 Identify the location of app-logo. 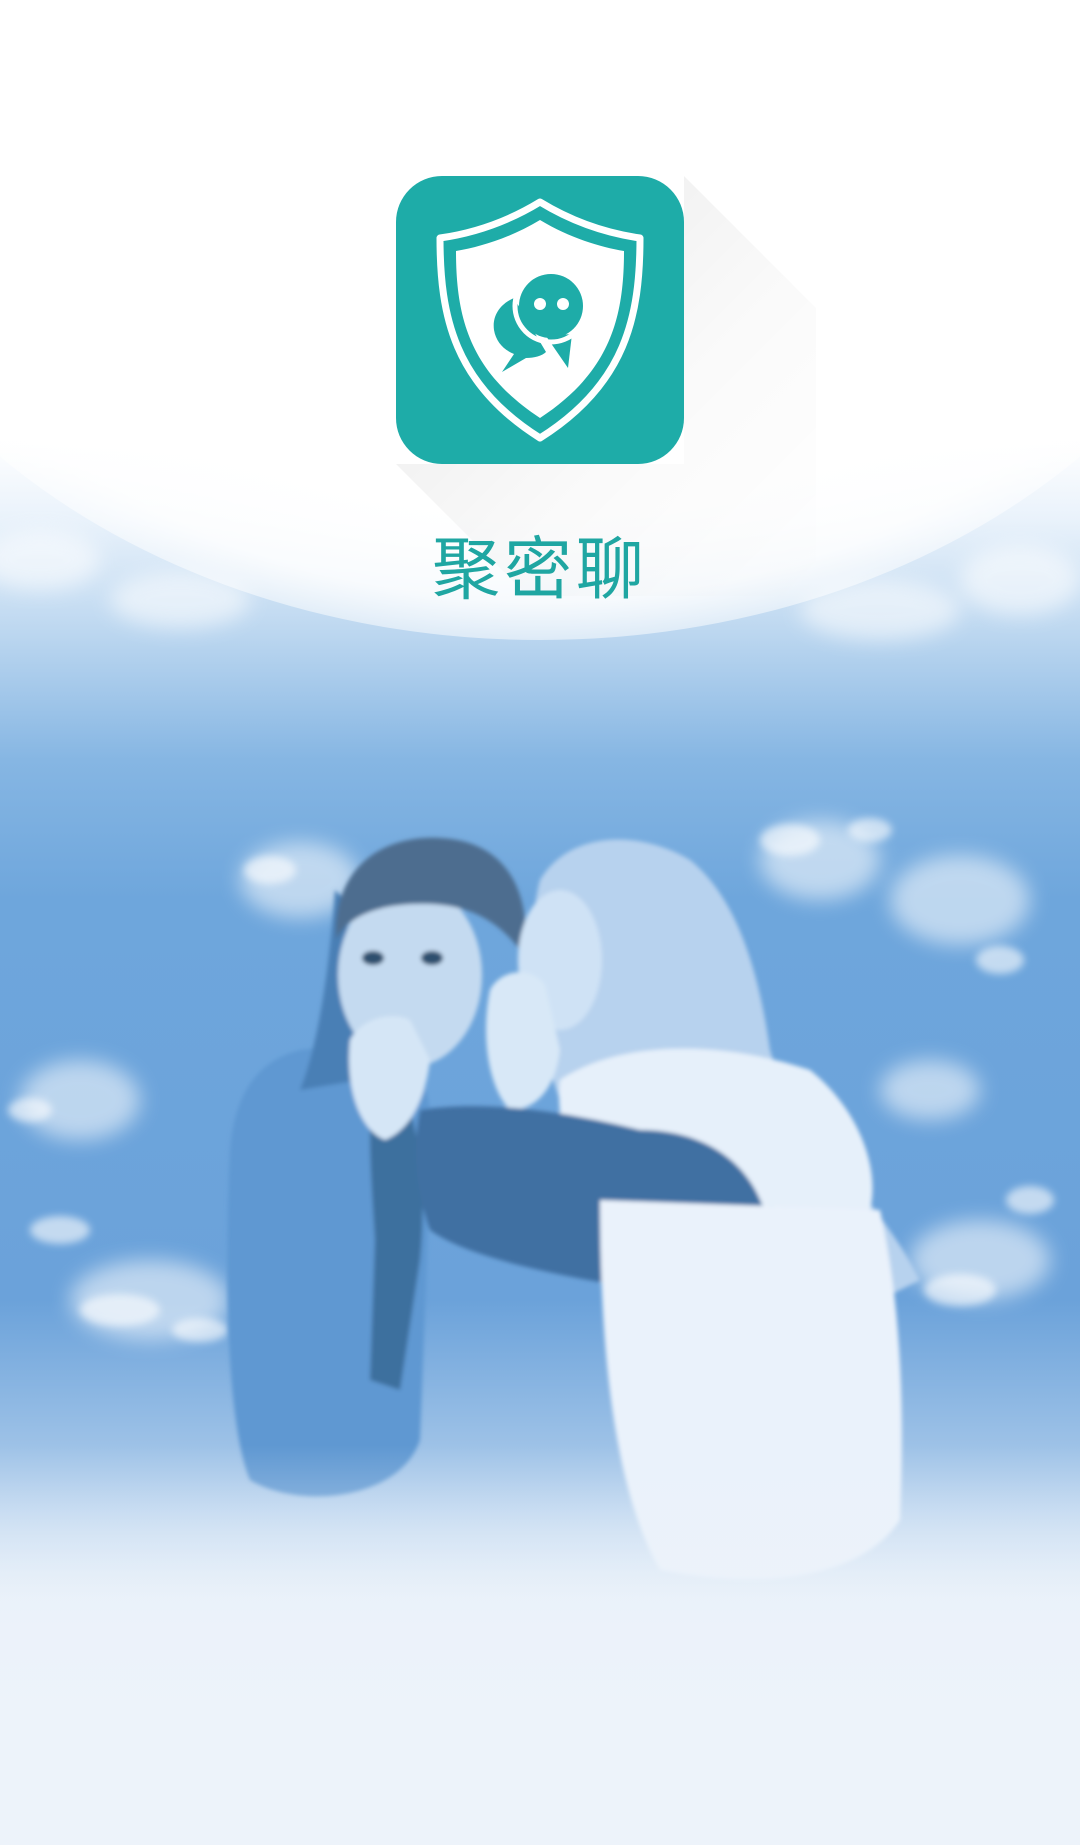
(540, 320).